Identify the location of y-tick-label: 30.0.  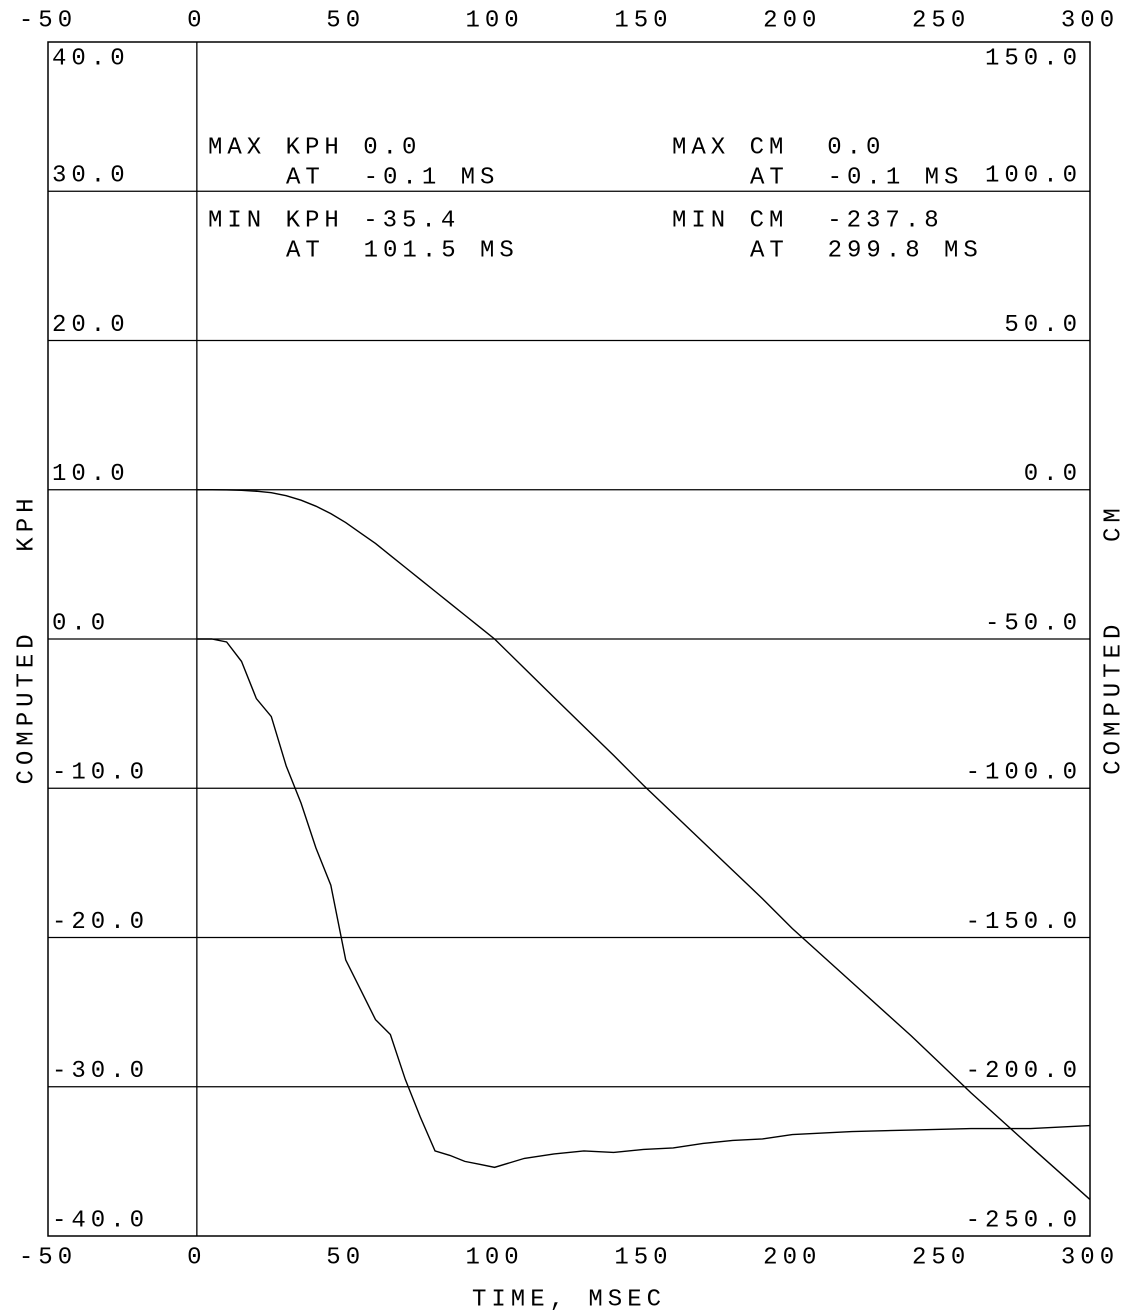
(91, 176).